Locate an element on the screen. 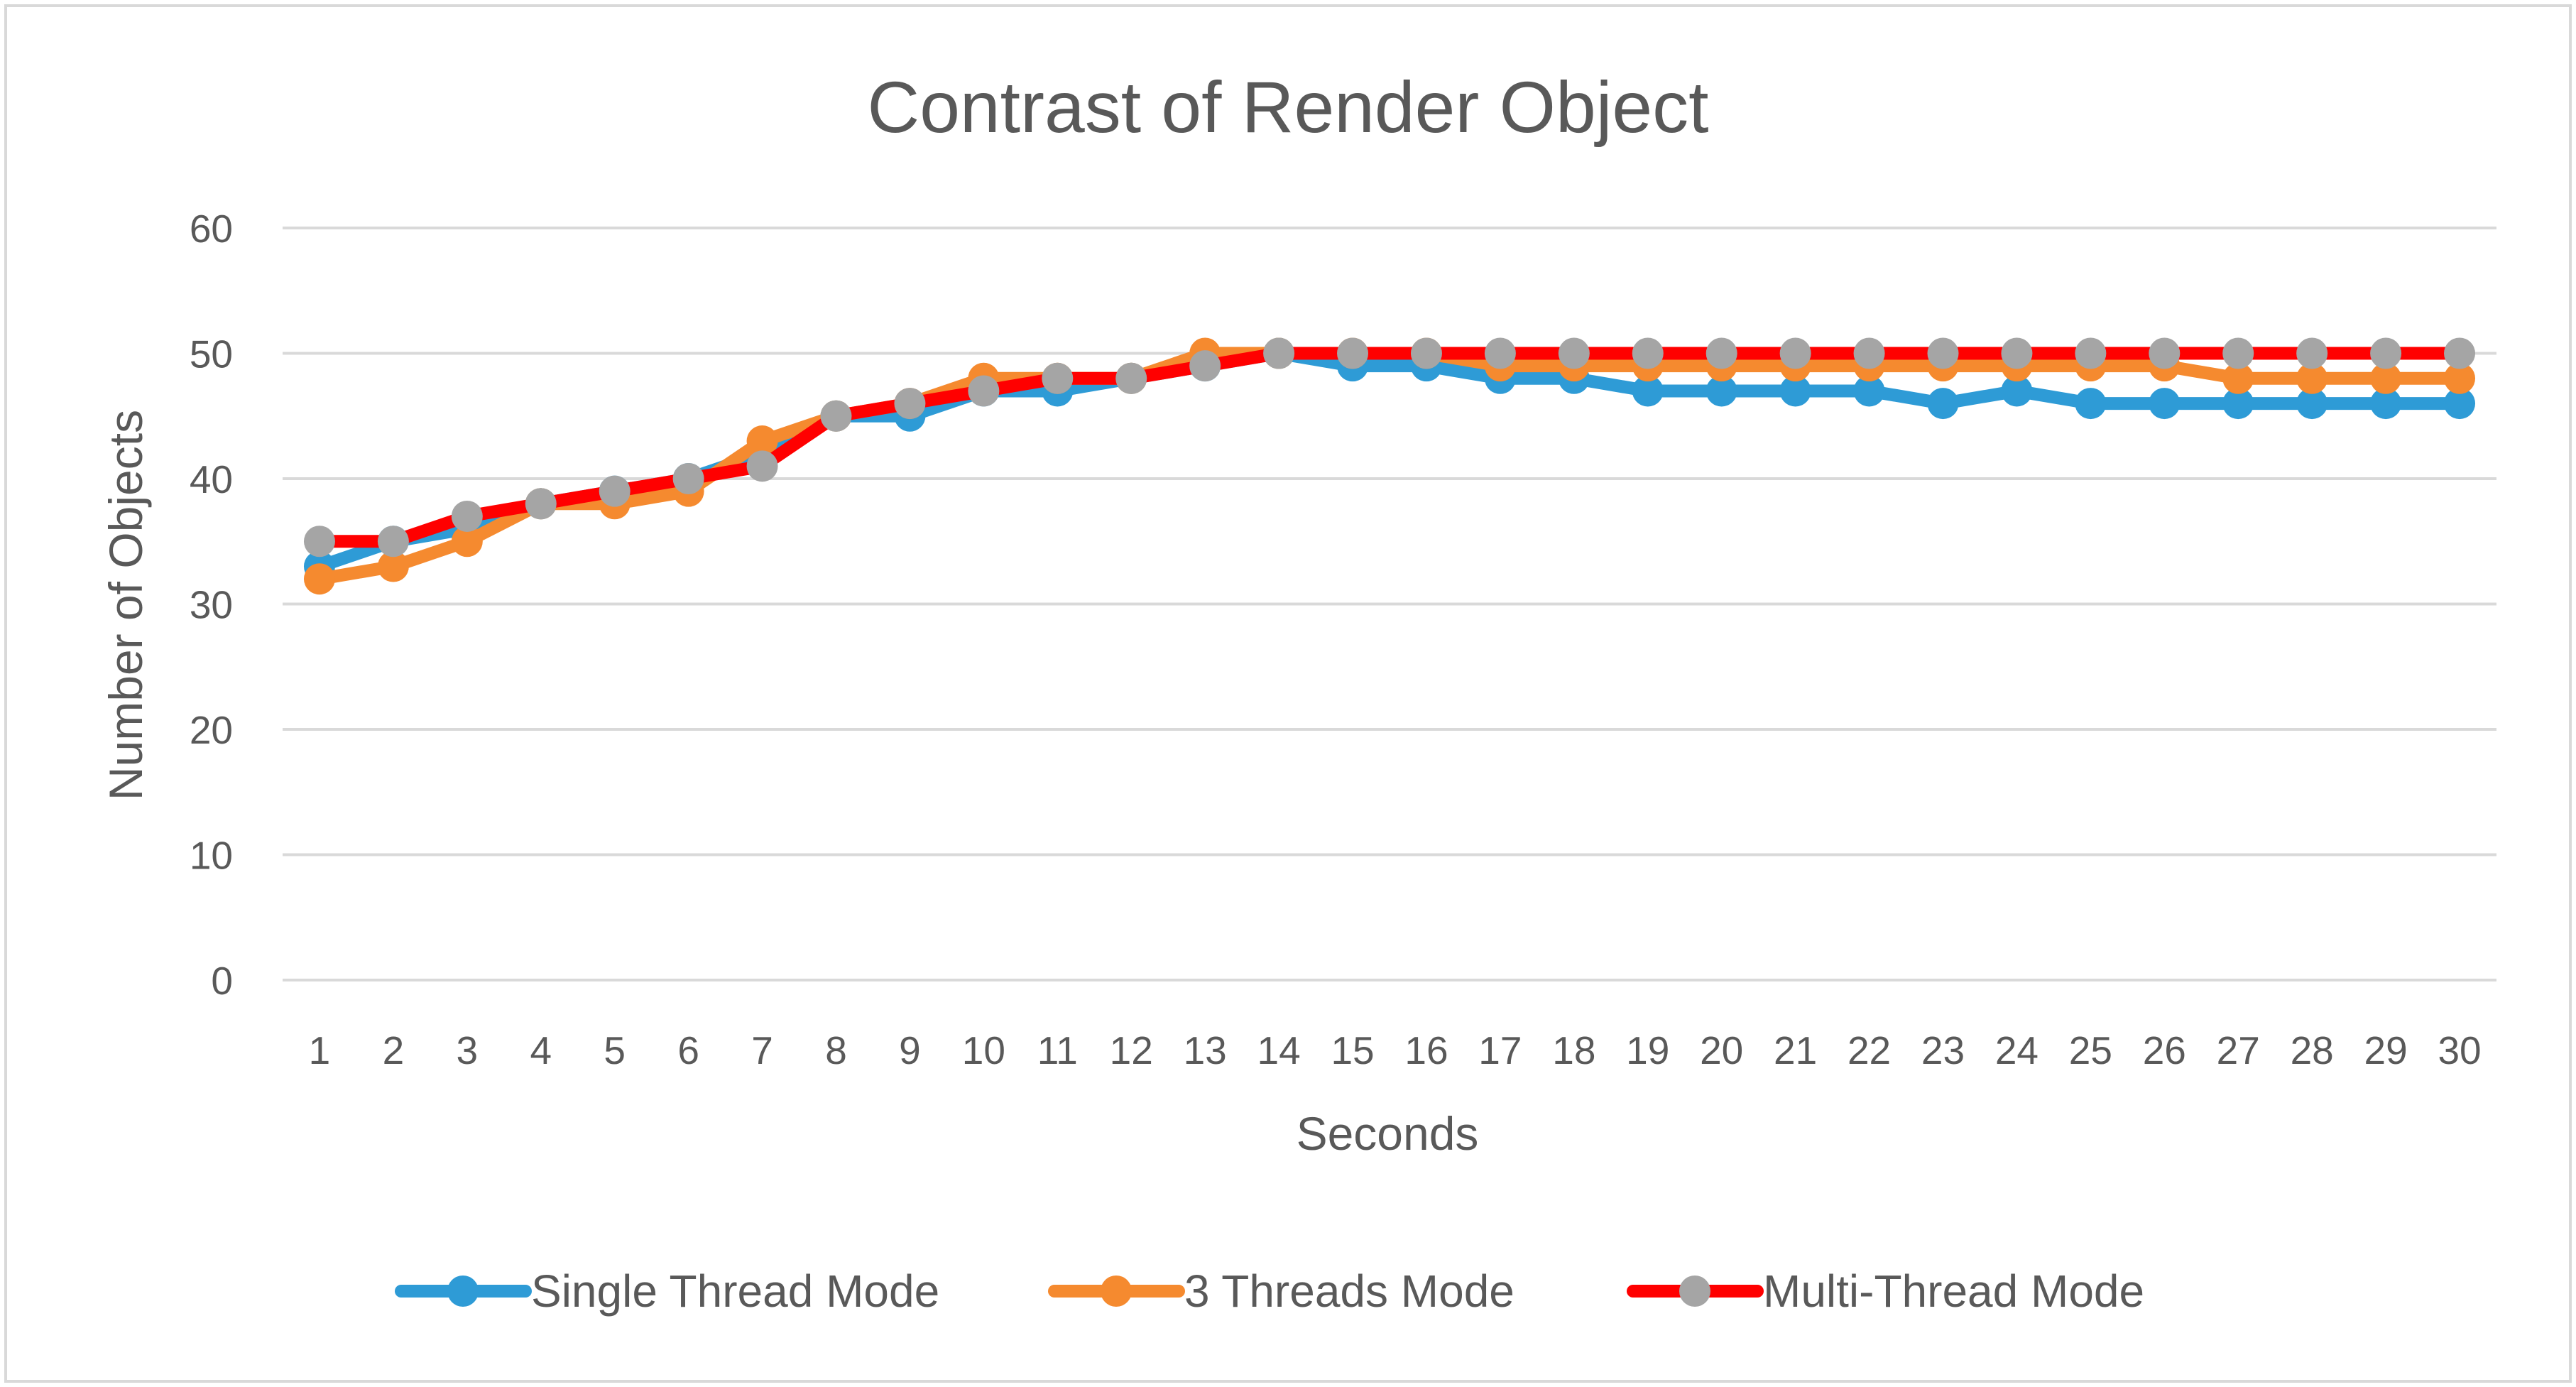  x-tick-label: 12 is located at coordinates (1131, 1050).